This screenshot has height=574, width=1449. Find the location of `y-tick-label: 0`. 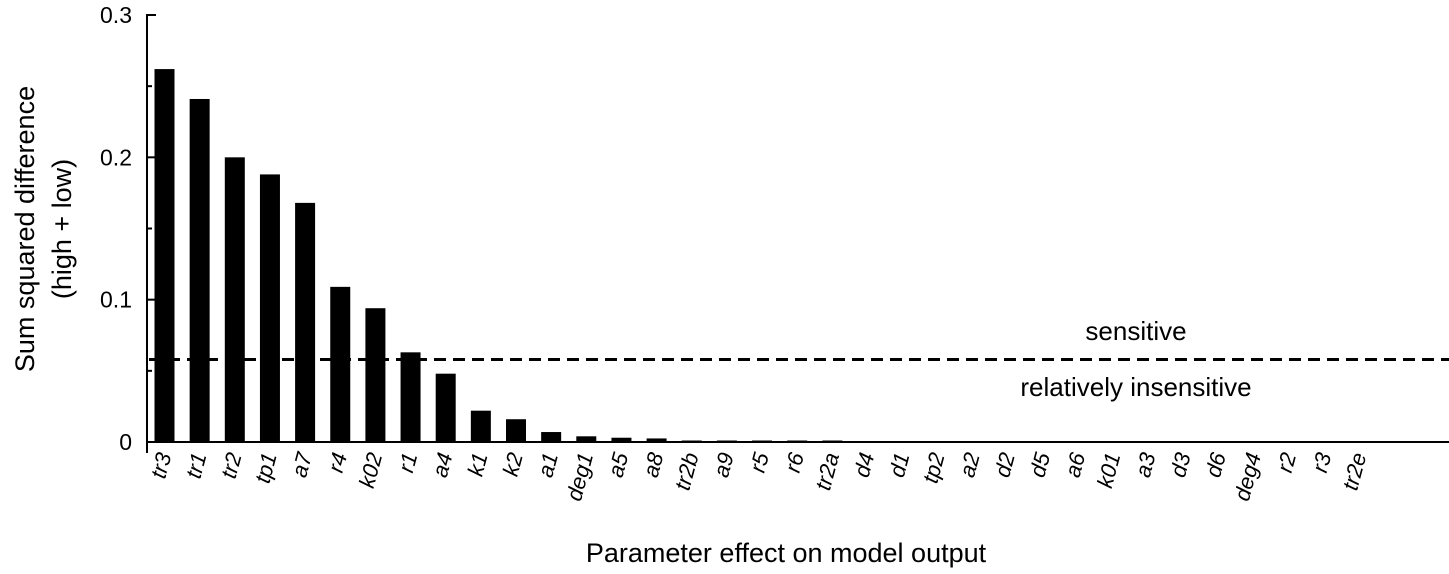

y-tick-label: 0 is located at coordinates (125, 442).